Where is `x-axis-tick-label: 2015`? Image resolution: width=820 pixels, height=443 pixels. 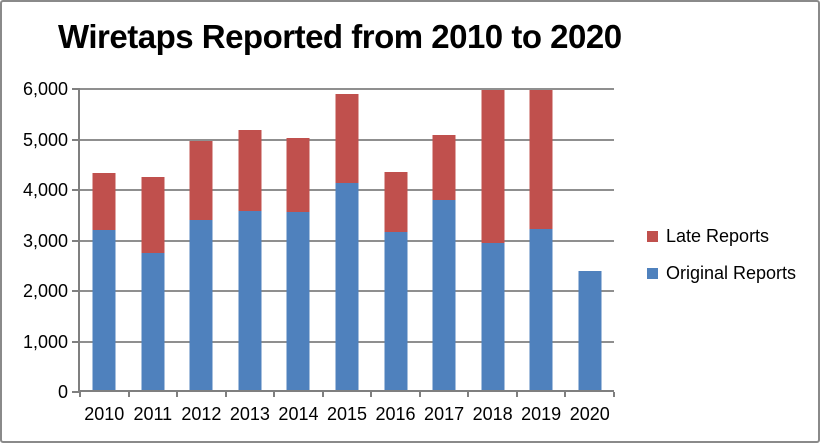
x-axis-tick-label: 2015 is located at coordinates (347, 414).